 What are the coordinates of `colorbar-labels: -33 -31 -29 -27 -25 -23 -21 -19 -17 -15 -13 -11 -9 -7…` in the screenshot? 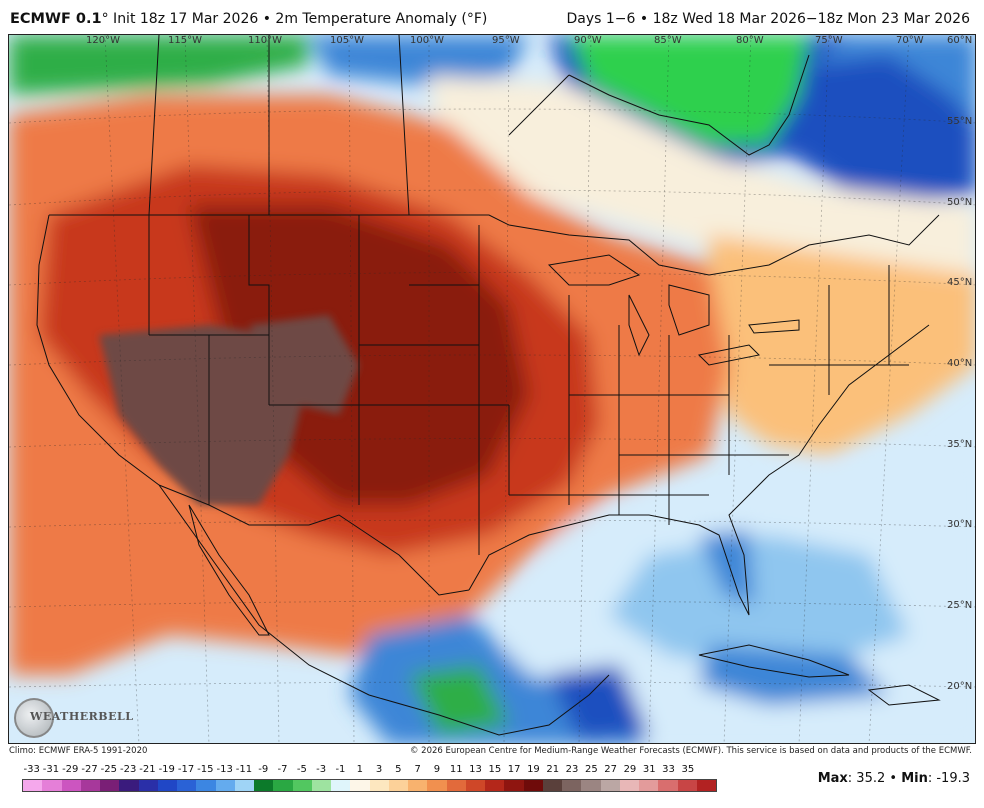 It's located at (362, 771).